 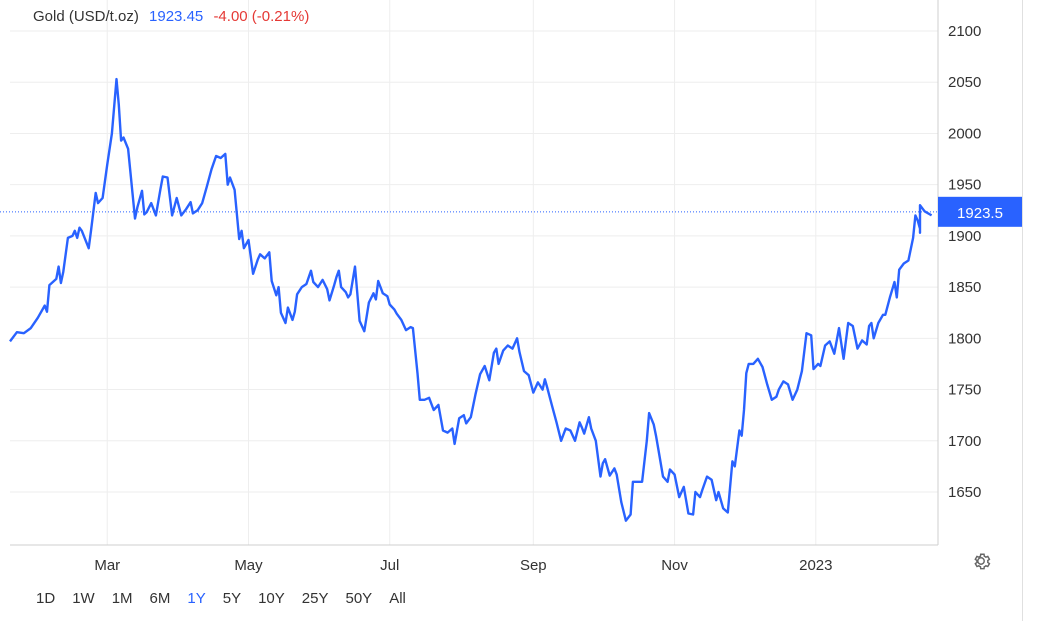 I want to click on x-tick-label: Mar, so click(x=107, y=565).